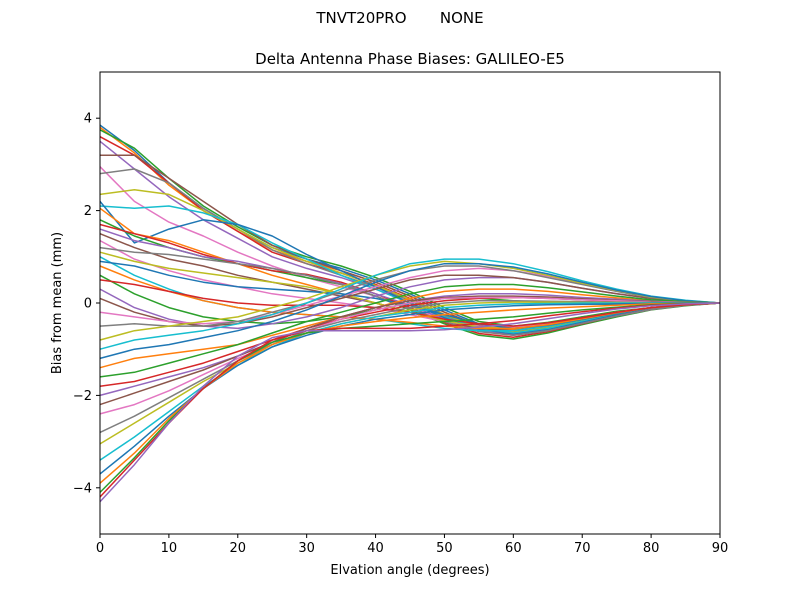 Image resolution: width=800 pixels, height=600 pixels. What do you see at coordinates (720, 548) in the screenshot?
I see `x-tick-label: 90` at bounding box center [720, 548].